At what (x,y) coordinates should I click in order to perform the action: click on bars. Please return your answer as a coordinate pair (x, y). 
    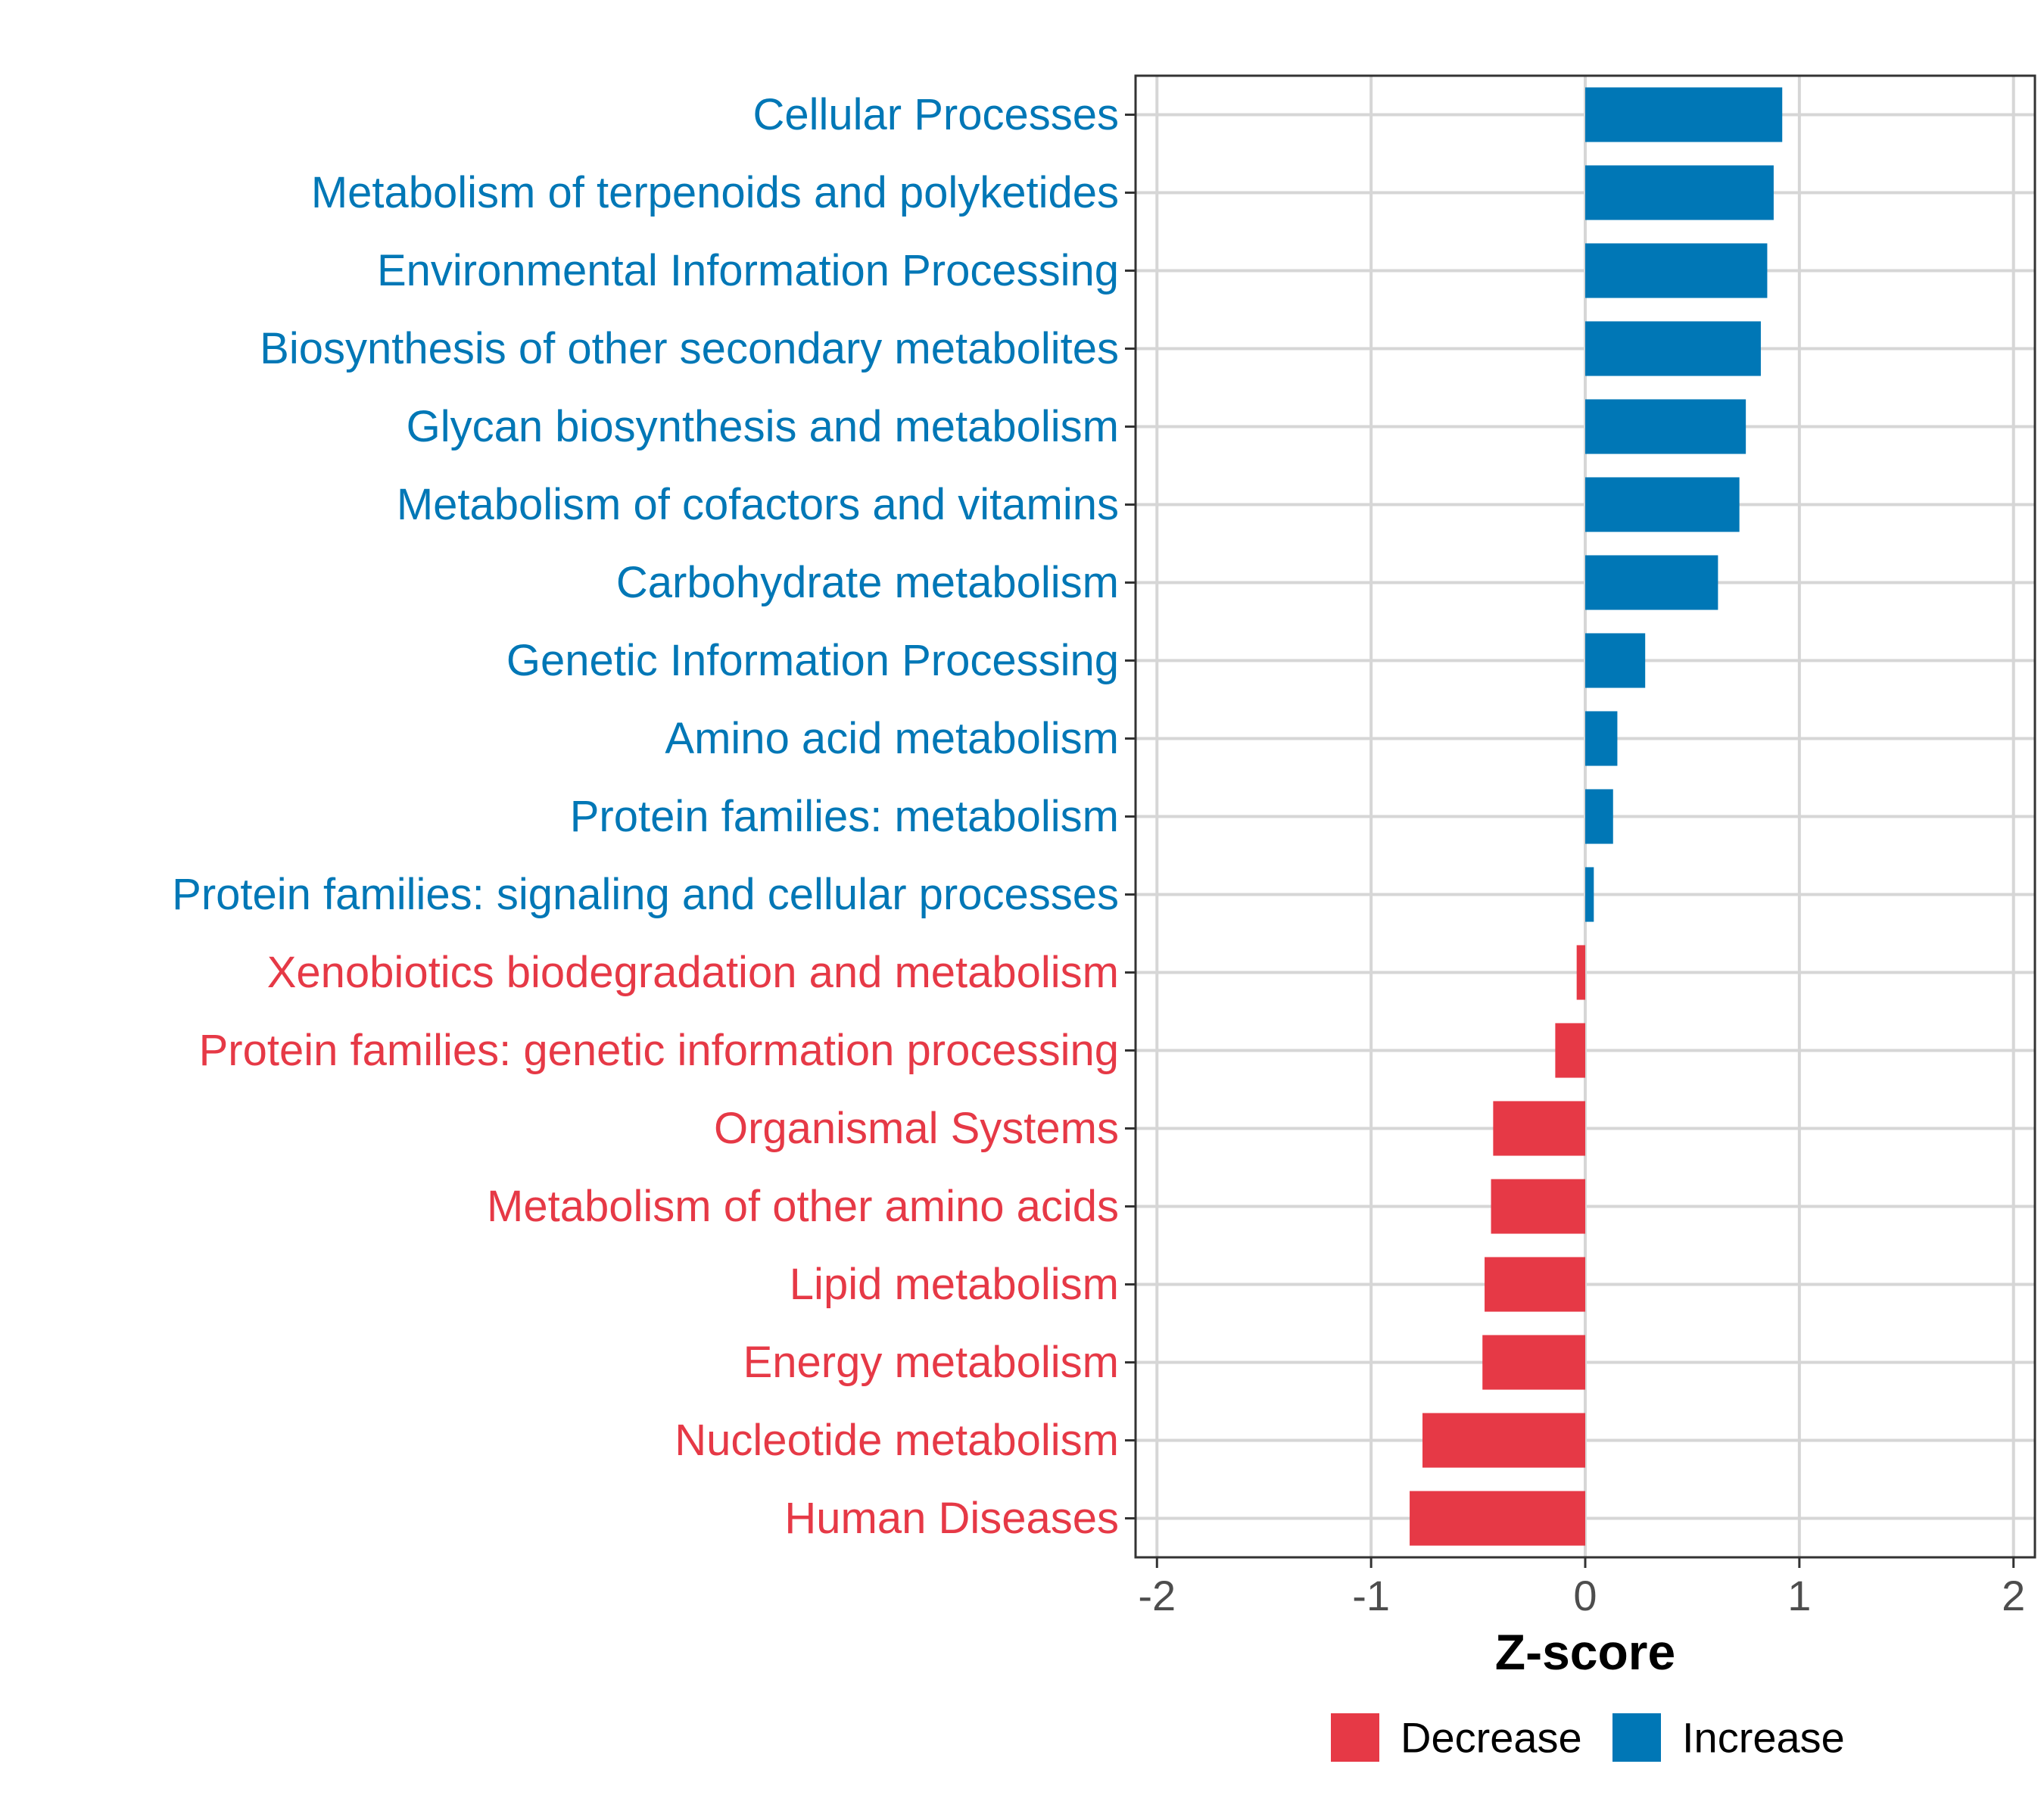
    Looking at the image, I should click on (1596, 816).